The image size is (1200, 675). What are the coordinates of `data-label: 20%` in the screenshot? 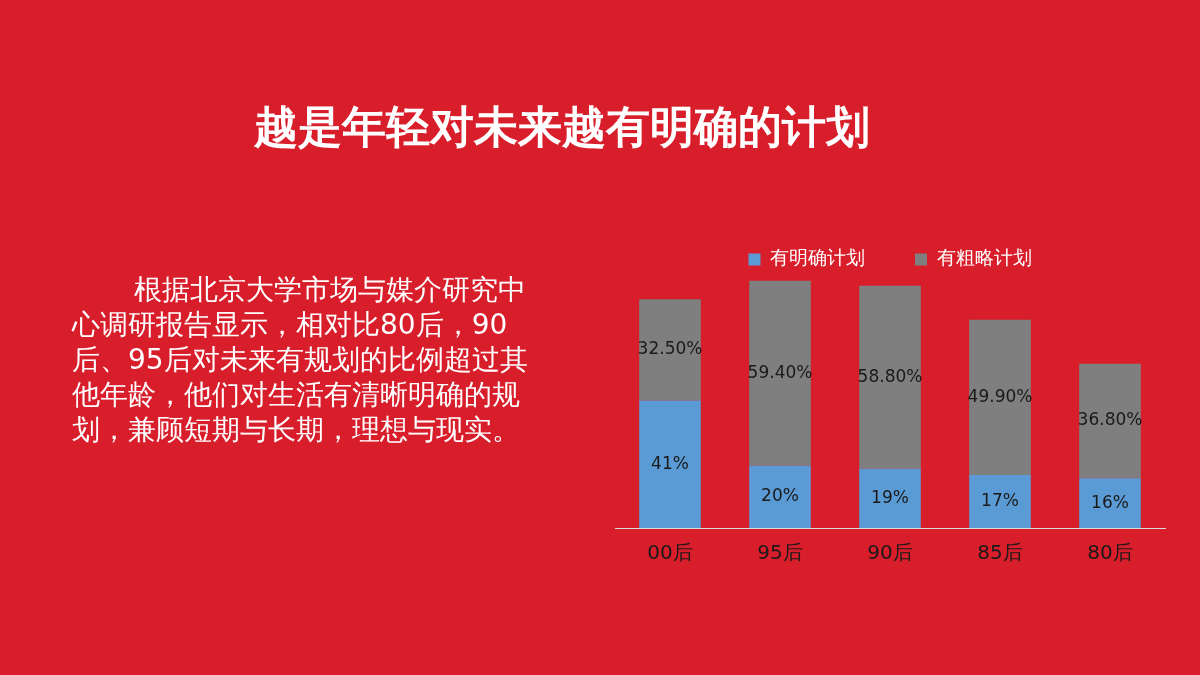 It's located at (780, 495).